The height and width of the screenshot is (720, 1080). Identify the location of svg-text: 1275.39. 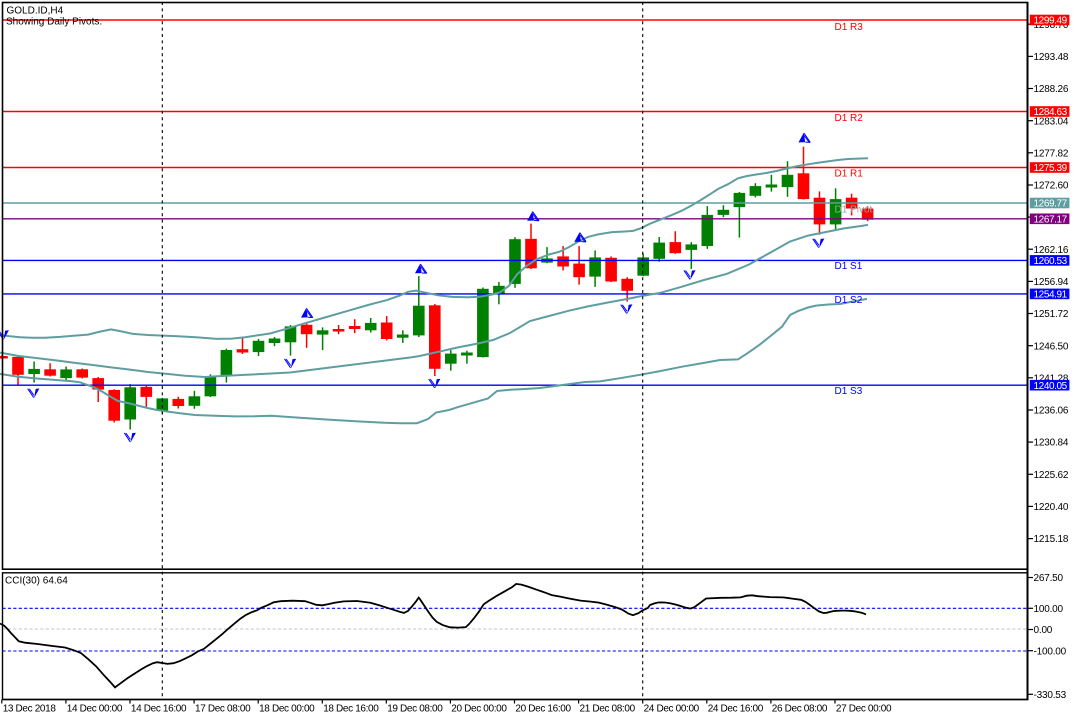
(1051, 168).